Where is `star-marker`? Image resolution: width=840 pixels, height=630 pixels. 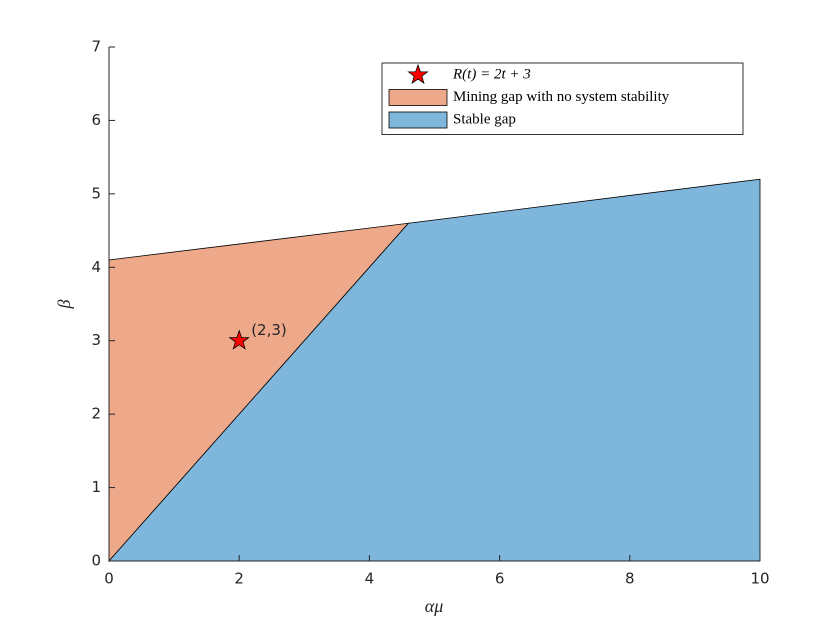
star-marker is located at coordinates (239, 339).